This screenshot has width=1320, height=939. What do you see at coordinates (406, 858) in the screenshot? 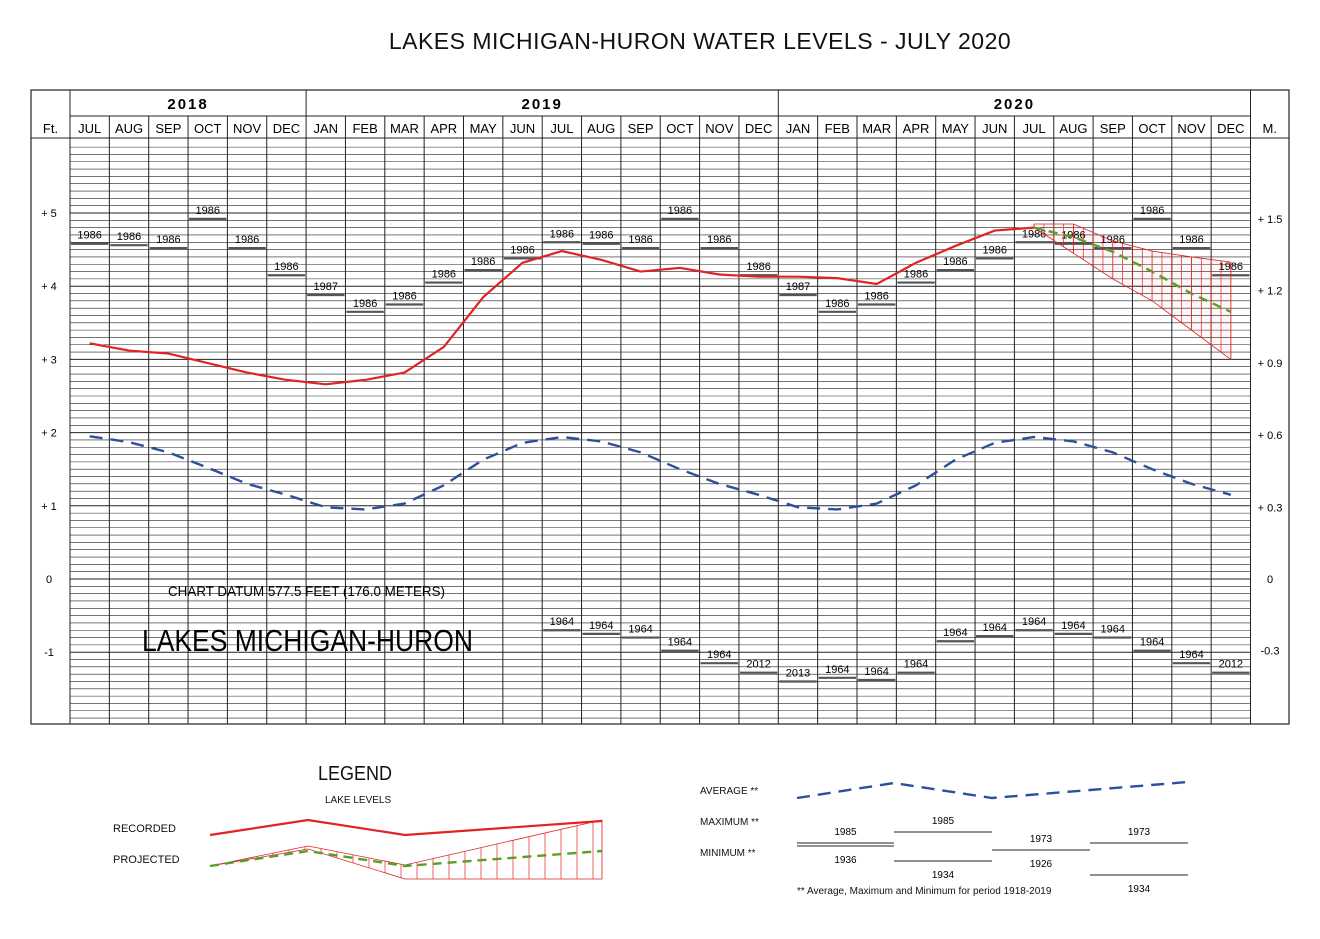
I see `legend-projected-line` at bounding box center [406, 858].